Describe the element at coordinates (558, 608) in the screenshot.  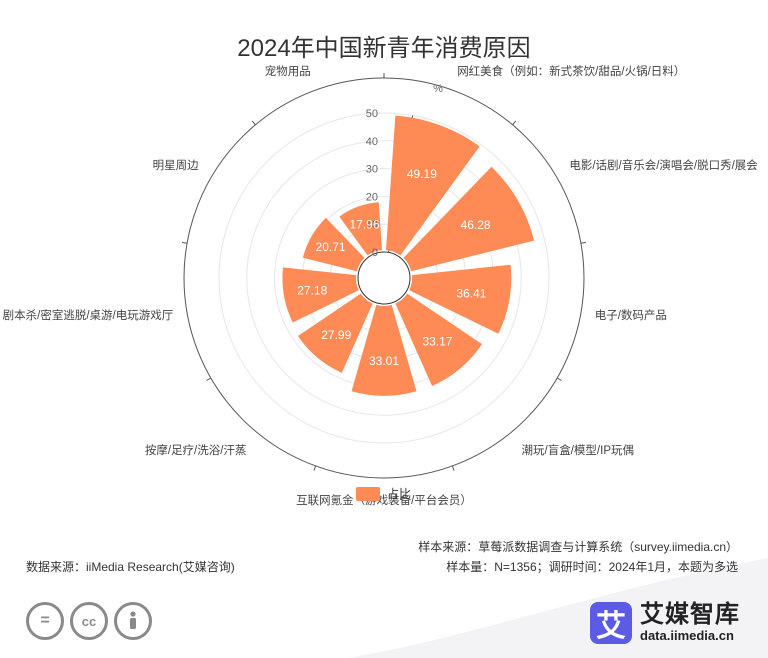
I see `decorative-swoosh` at that location.